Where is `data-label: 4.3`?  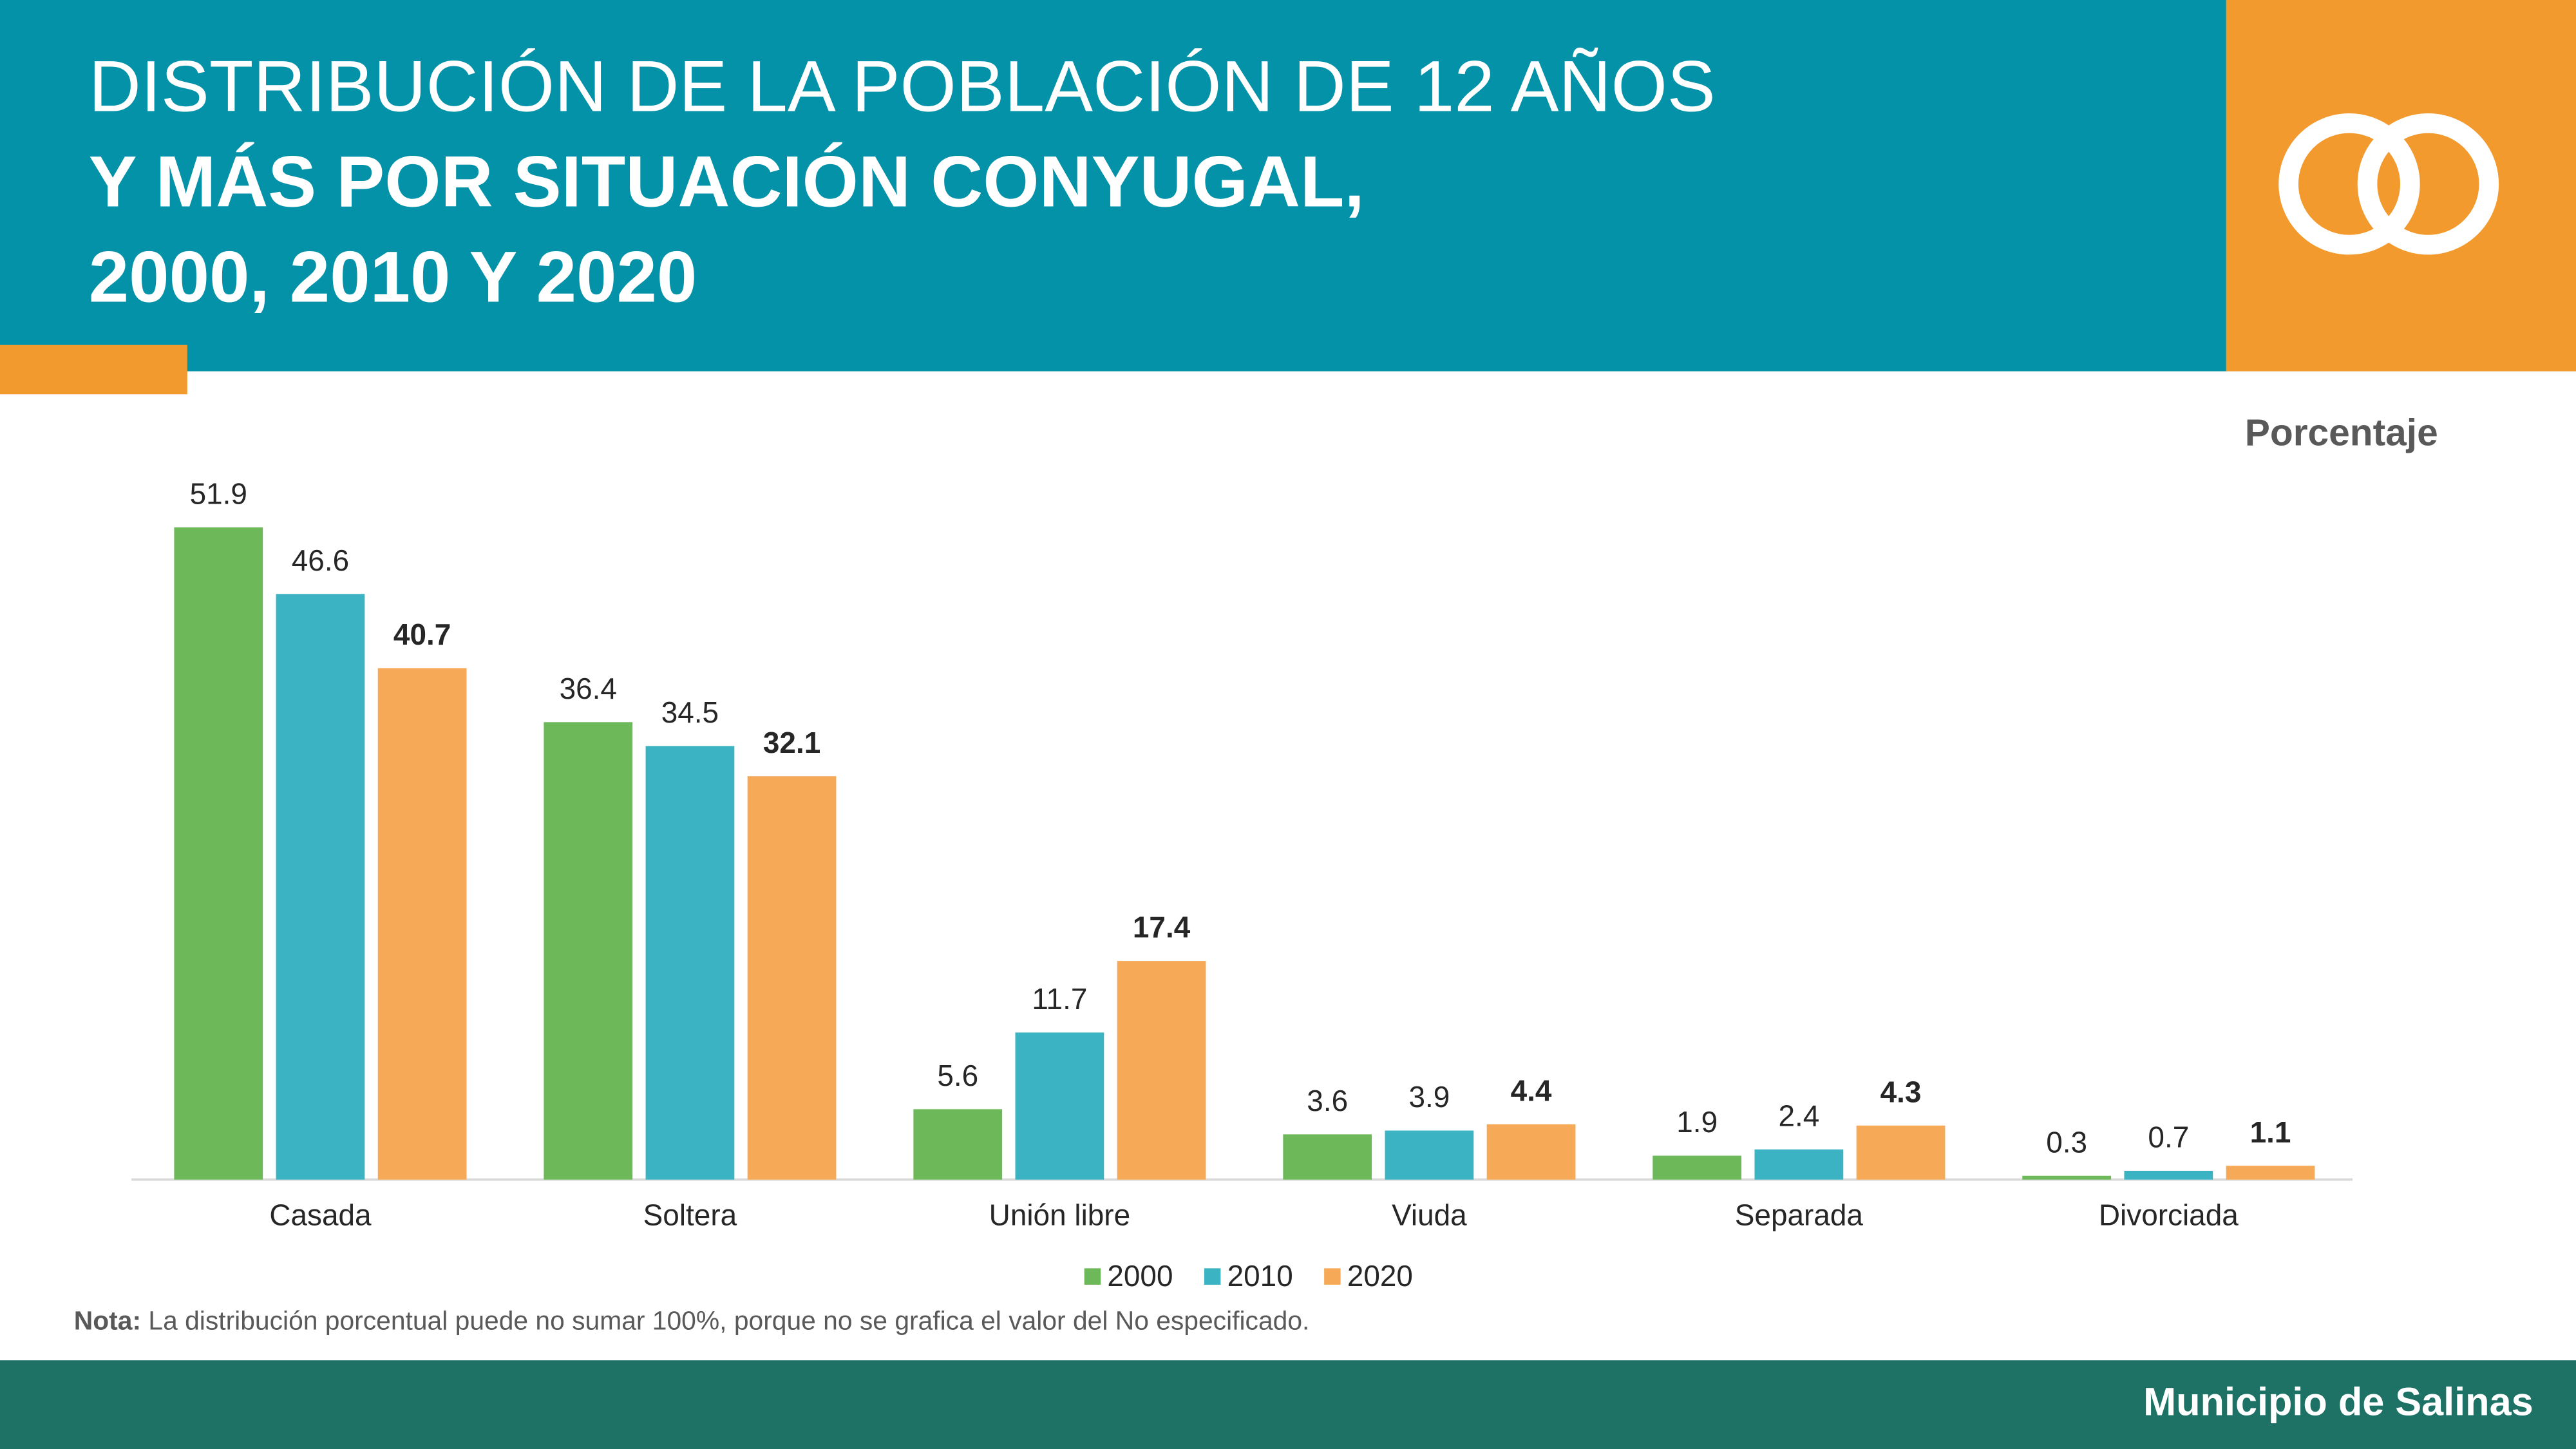
data-label: 4.3 is located at coordinates (1901, 1092).